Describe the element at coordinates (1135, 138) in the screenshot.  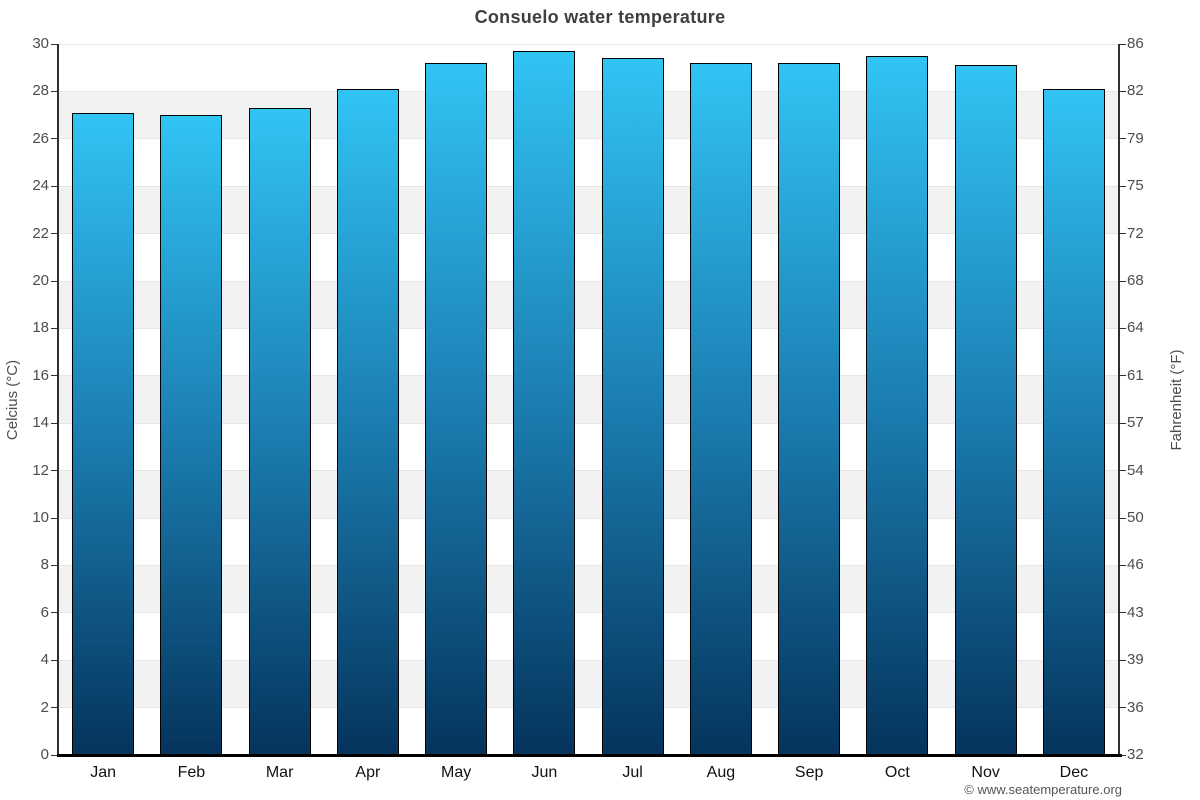
I see `y-axis-label-fahrenheit-79: 79` at that location.